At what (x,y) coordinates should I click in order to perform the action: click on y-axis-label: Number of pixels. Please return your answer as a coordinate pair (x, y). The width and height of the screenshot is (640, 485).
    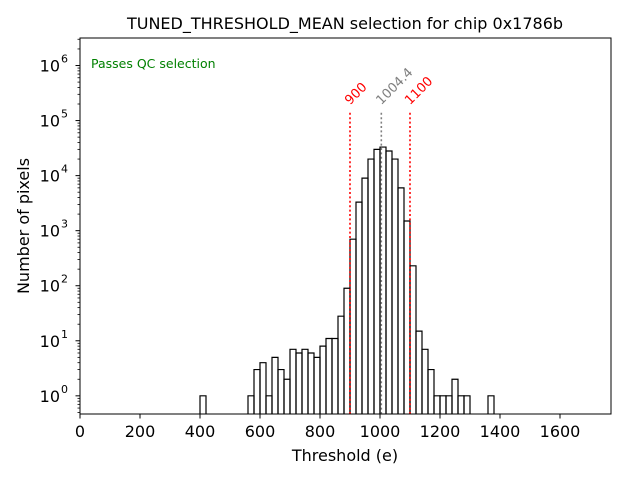
    Looking at the image, I should click on (23, 226).